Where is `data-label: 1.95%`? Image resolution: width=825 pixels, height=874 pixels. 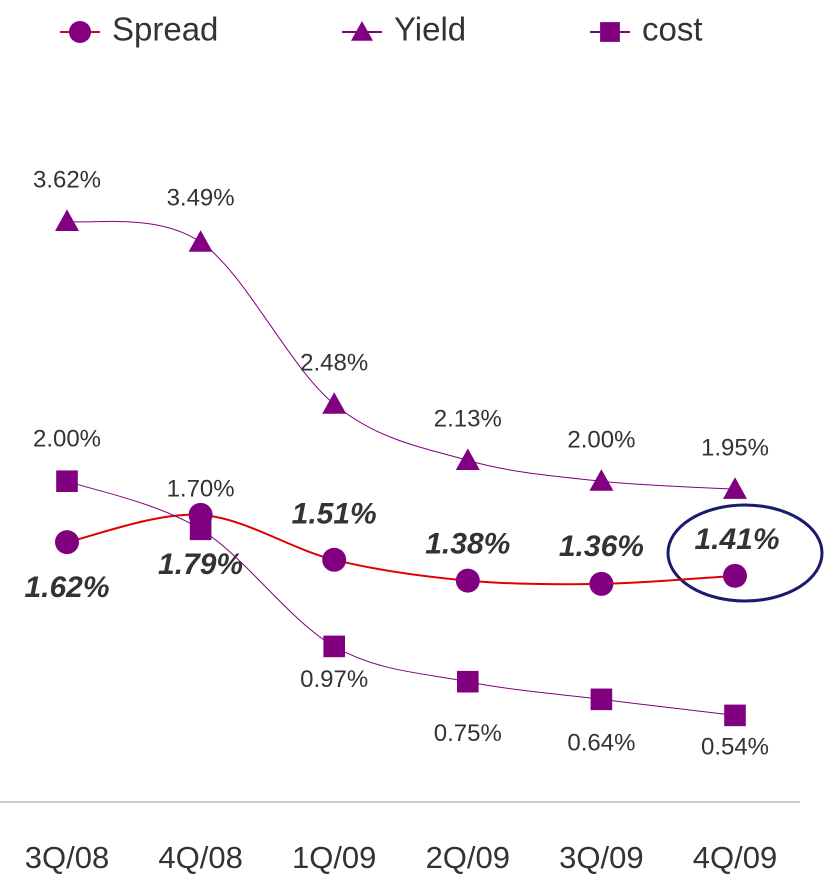 data-label: 1.95% is located at coordinates (735, 448).